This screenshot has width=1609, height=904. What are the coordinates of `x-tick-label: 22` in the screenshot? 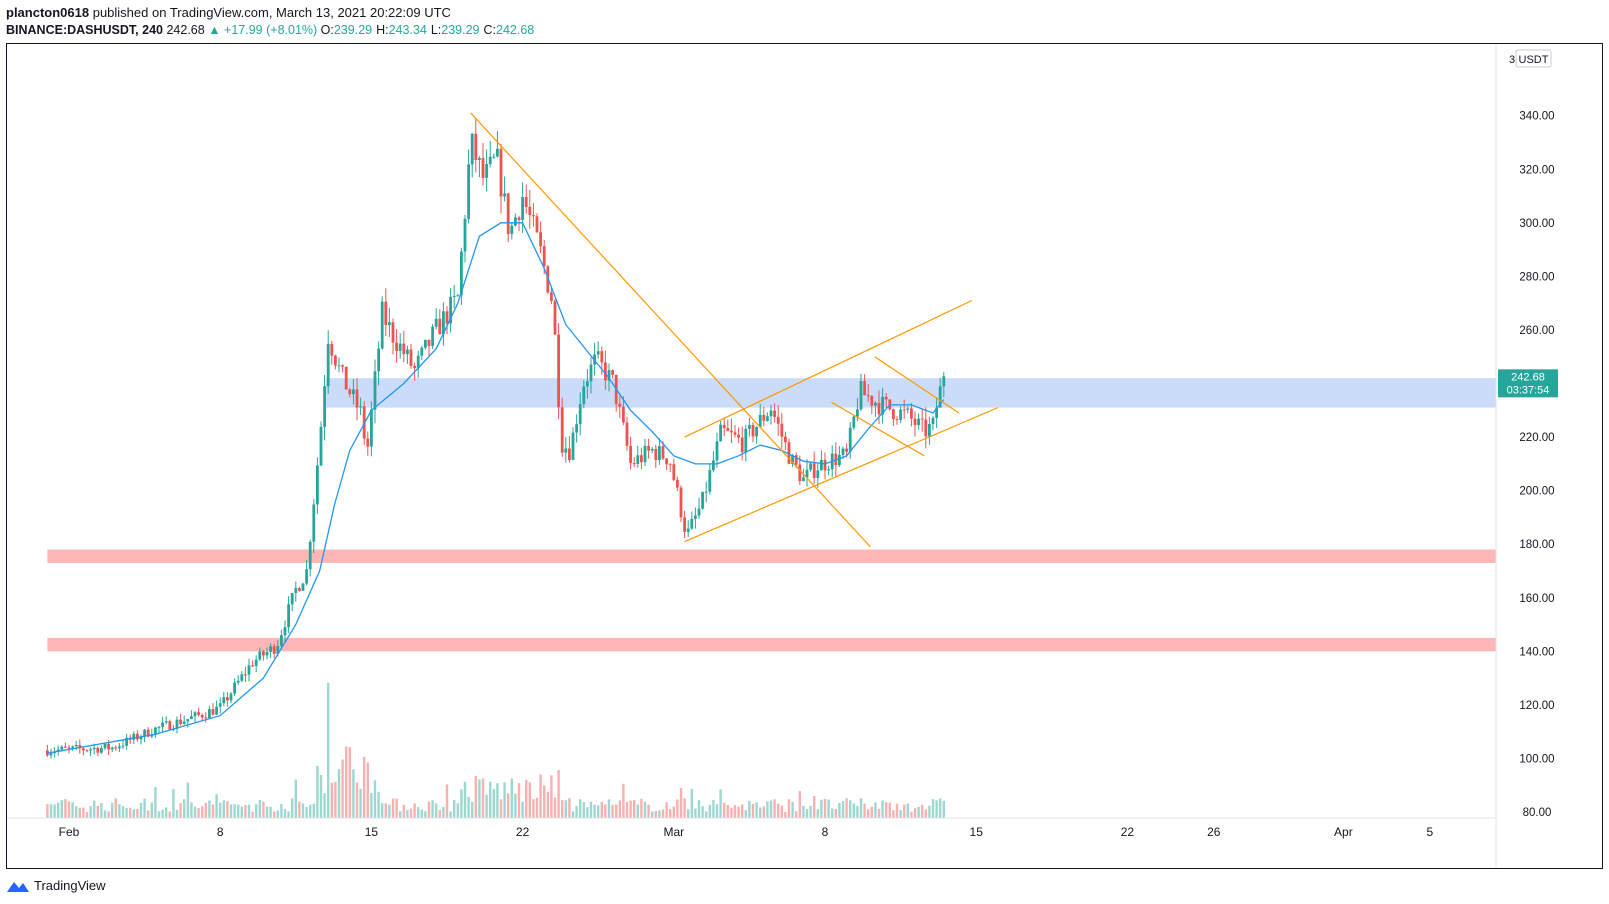 It's located at (523, 832).